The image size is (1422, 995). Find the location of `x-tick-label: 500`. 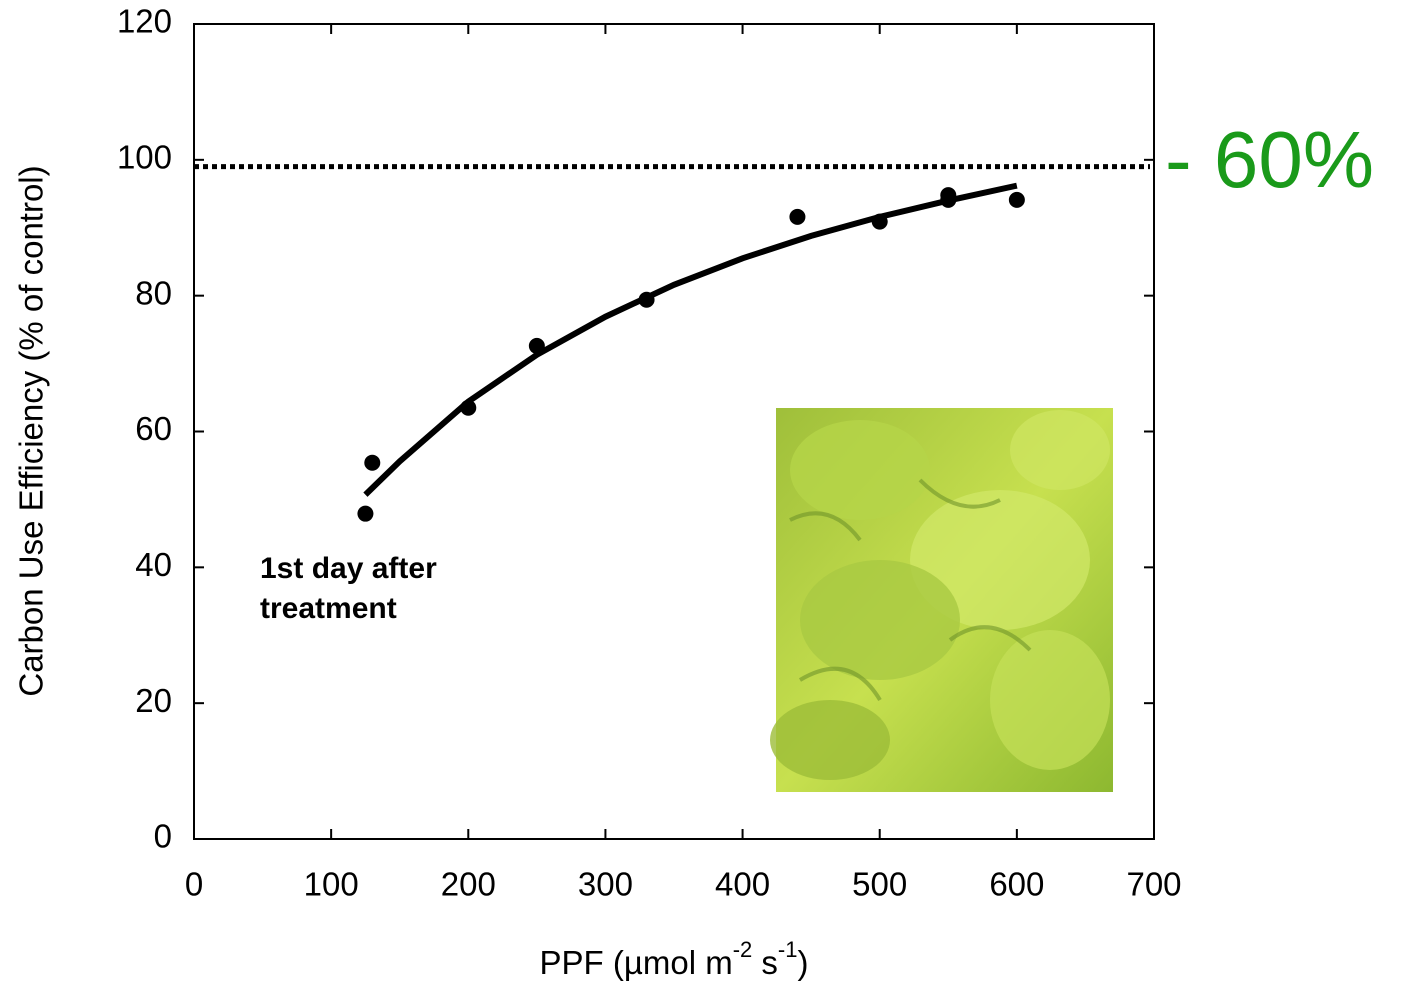

x-tick-label: 500 is located at coordinates (879, 884).